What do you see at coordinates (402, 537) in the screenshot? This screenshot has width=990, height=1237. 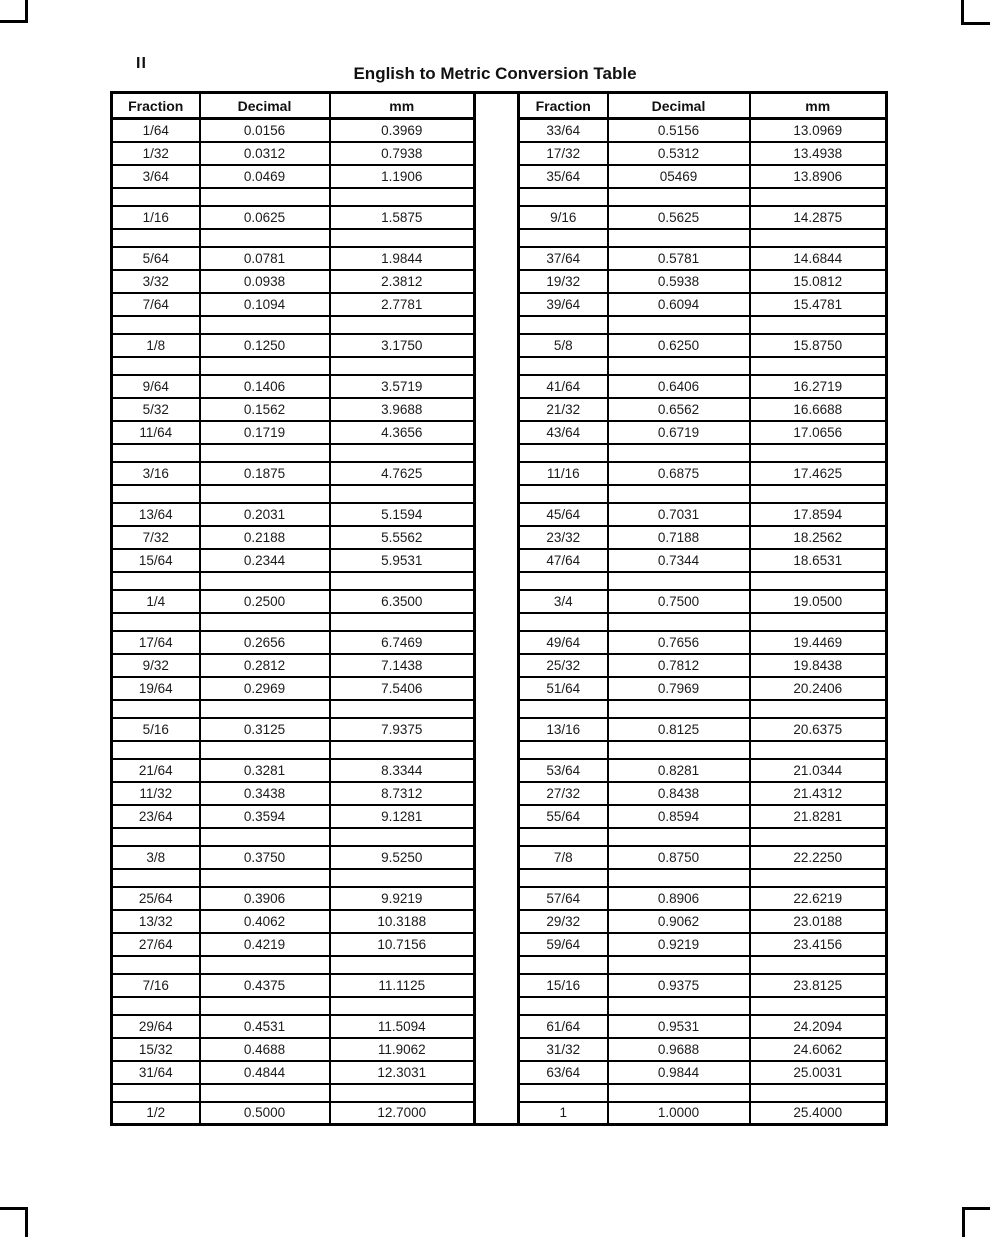 I see `mm-cell: 5.5562` at bounding box center [402, 537].